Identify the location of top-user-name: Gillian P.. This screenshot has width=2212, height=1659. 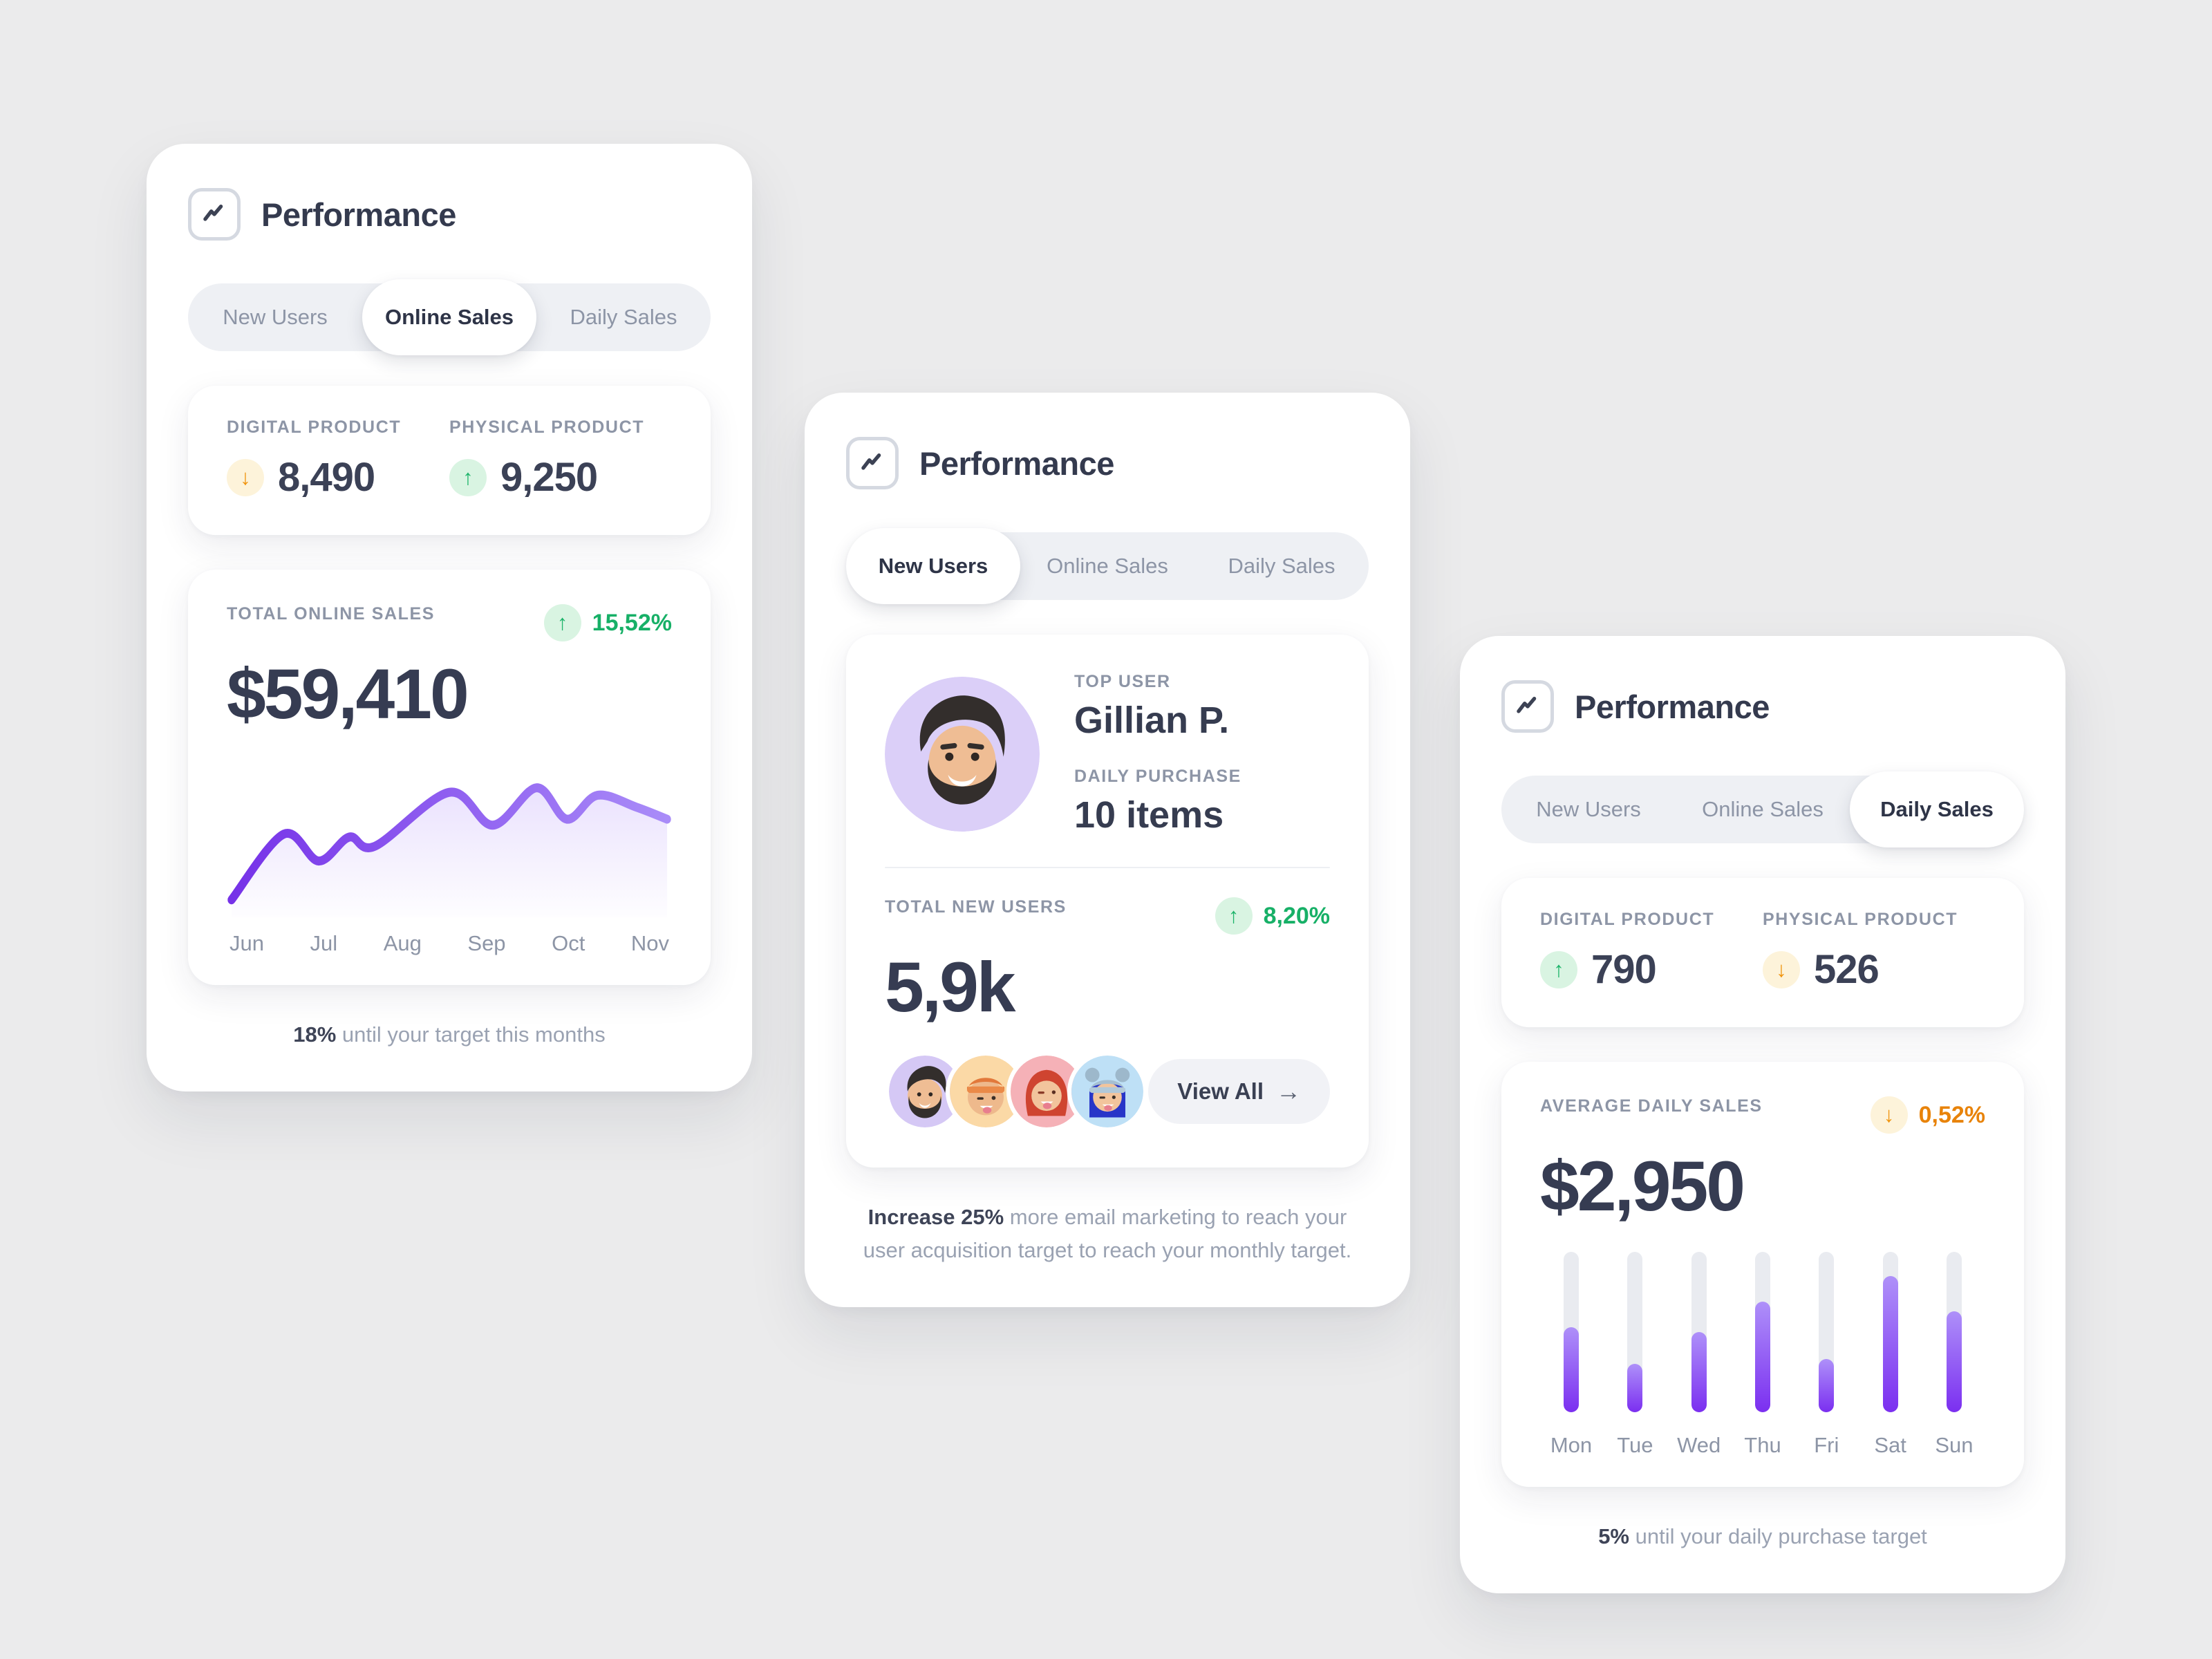
(1152, 721).